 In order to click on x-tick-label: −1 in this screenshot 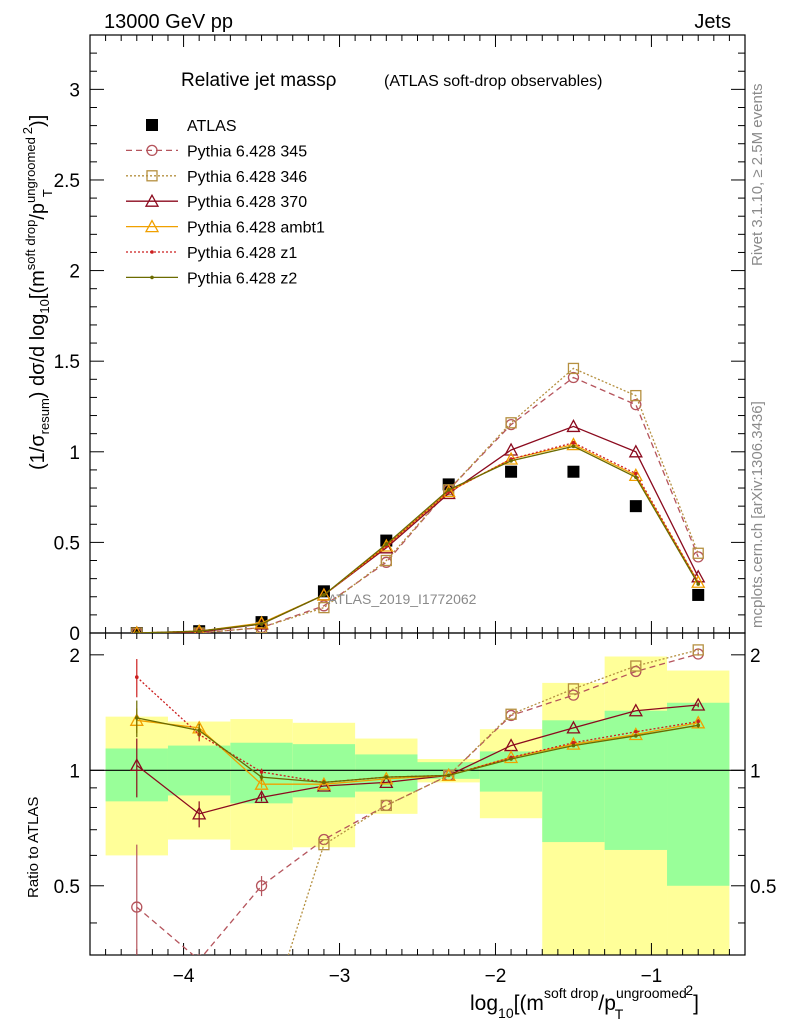, I will do `click(652, 976)`.